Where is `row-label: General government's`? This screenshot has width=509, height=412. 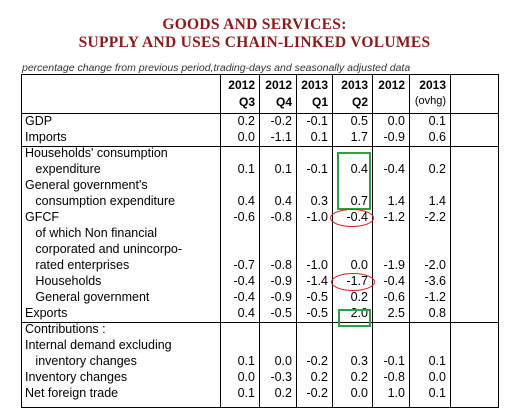 row-label: General government's is located at coordinates (86, 185).